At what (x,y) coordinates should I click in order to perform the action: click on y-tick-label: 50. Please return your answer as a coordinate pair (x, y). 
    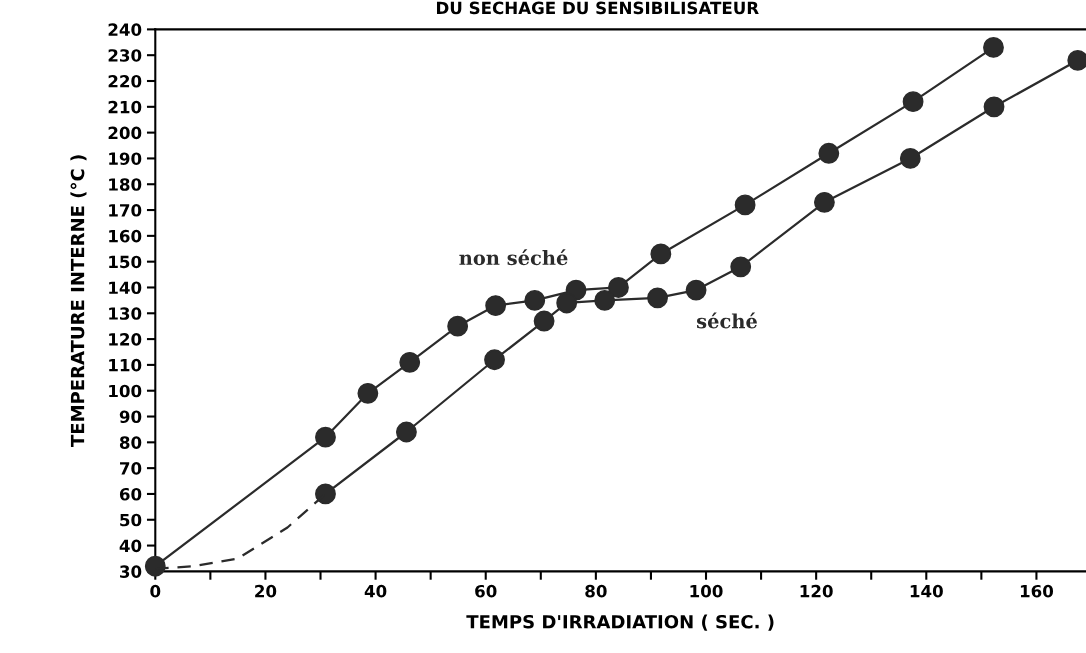
    Looking at the image, I should click on (131, 520).